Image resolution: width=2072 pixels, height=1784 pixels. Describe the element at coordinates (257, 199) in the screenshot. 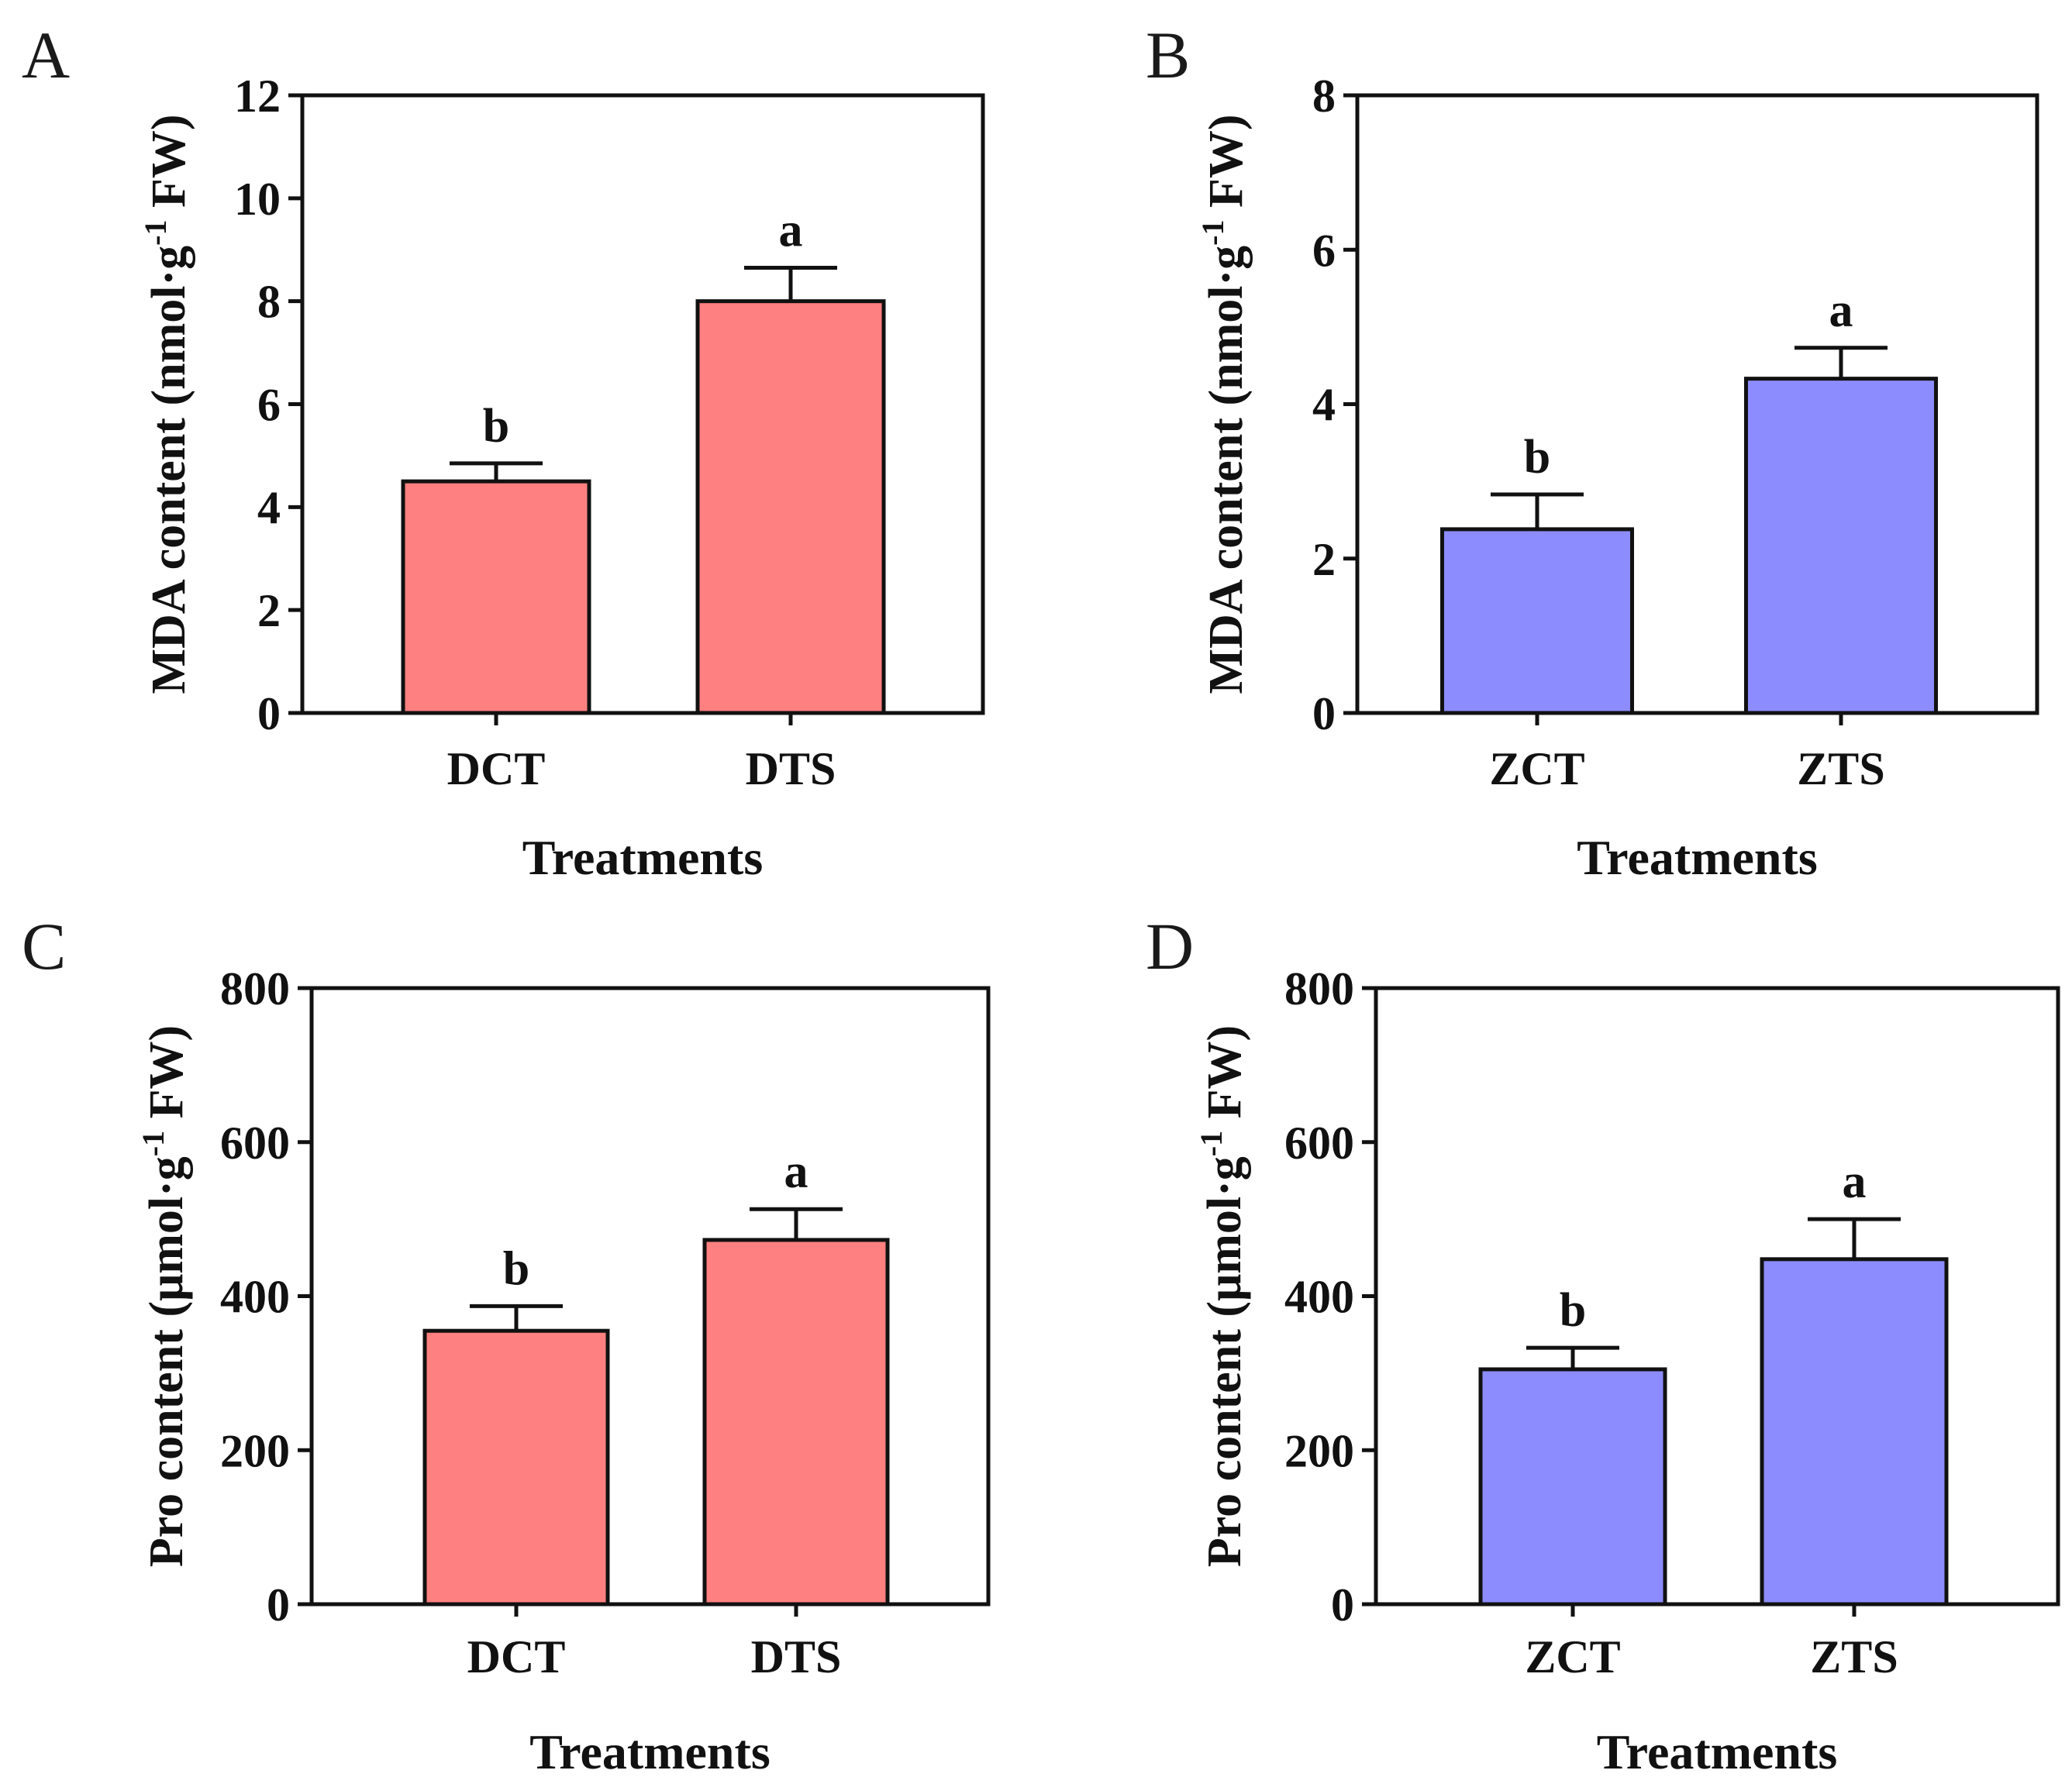

I see `y-tick-label: 10` at that location.